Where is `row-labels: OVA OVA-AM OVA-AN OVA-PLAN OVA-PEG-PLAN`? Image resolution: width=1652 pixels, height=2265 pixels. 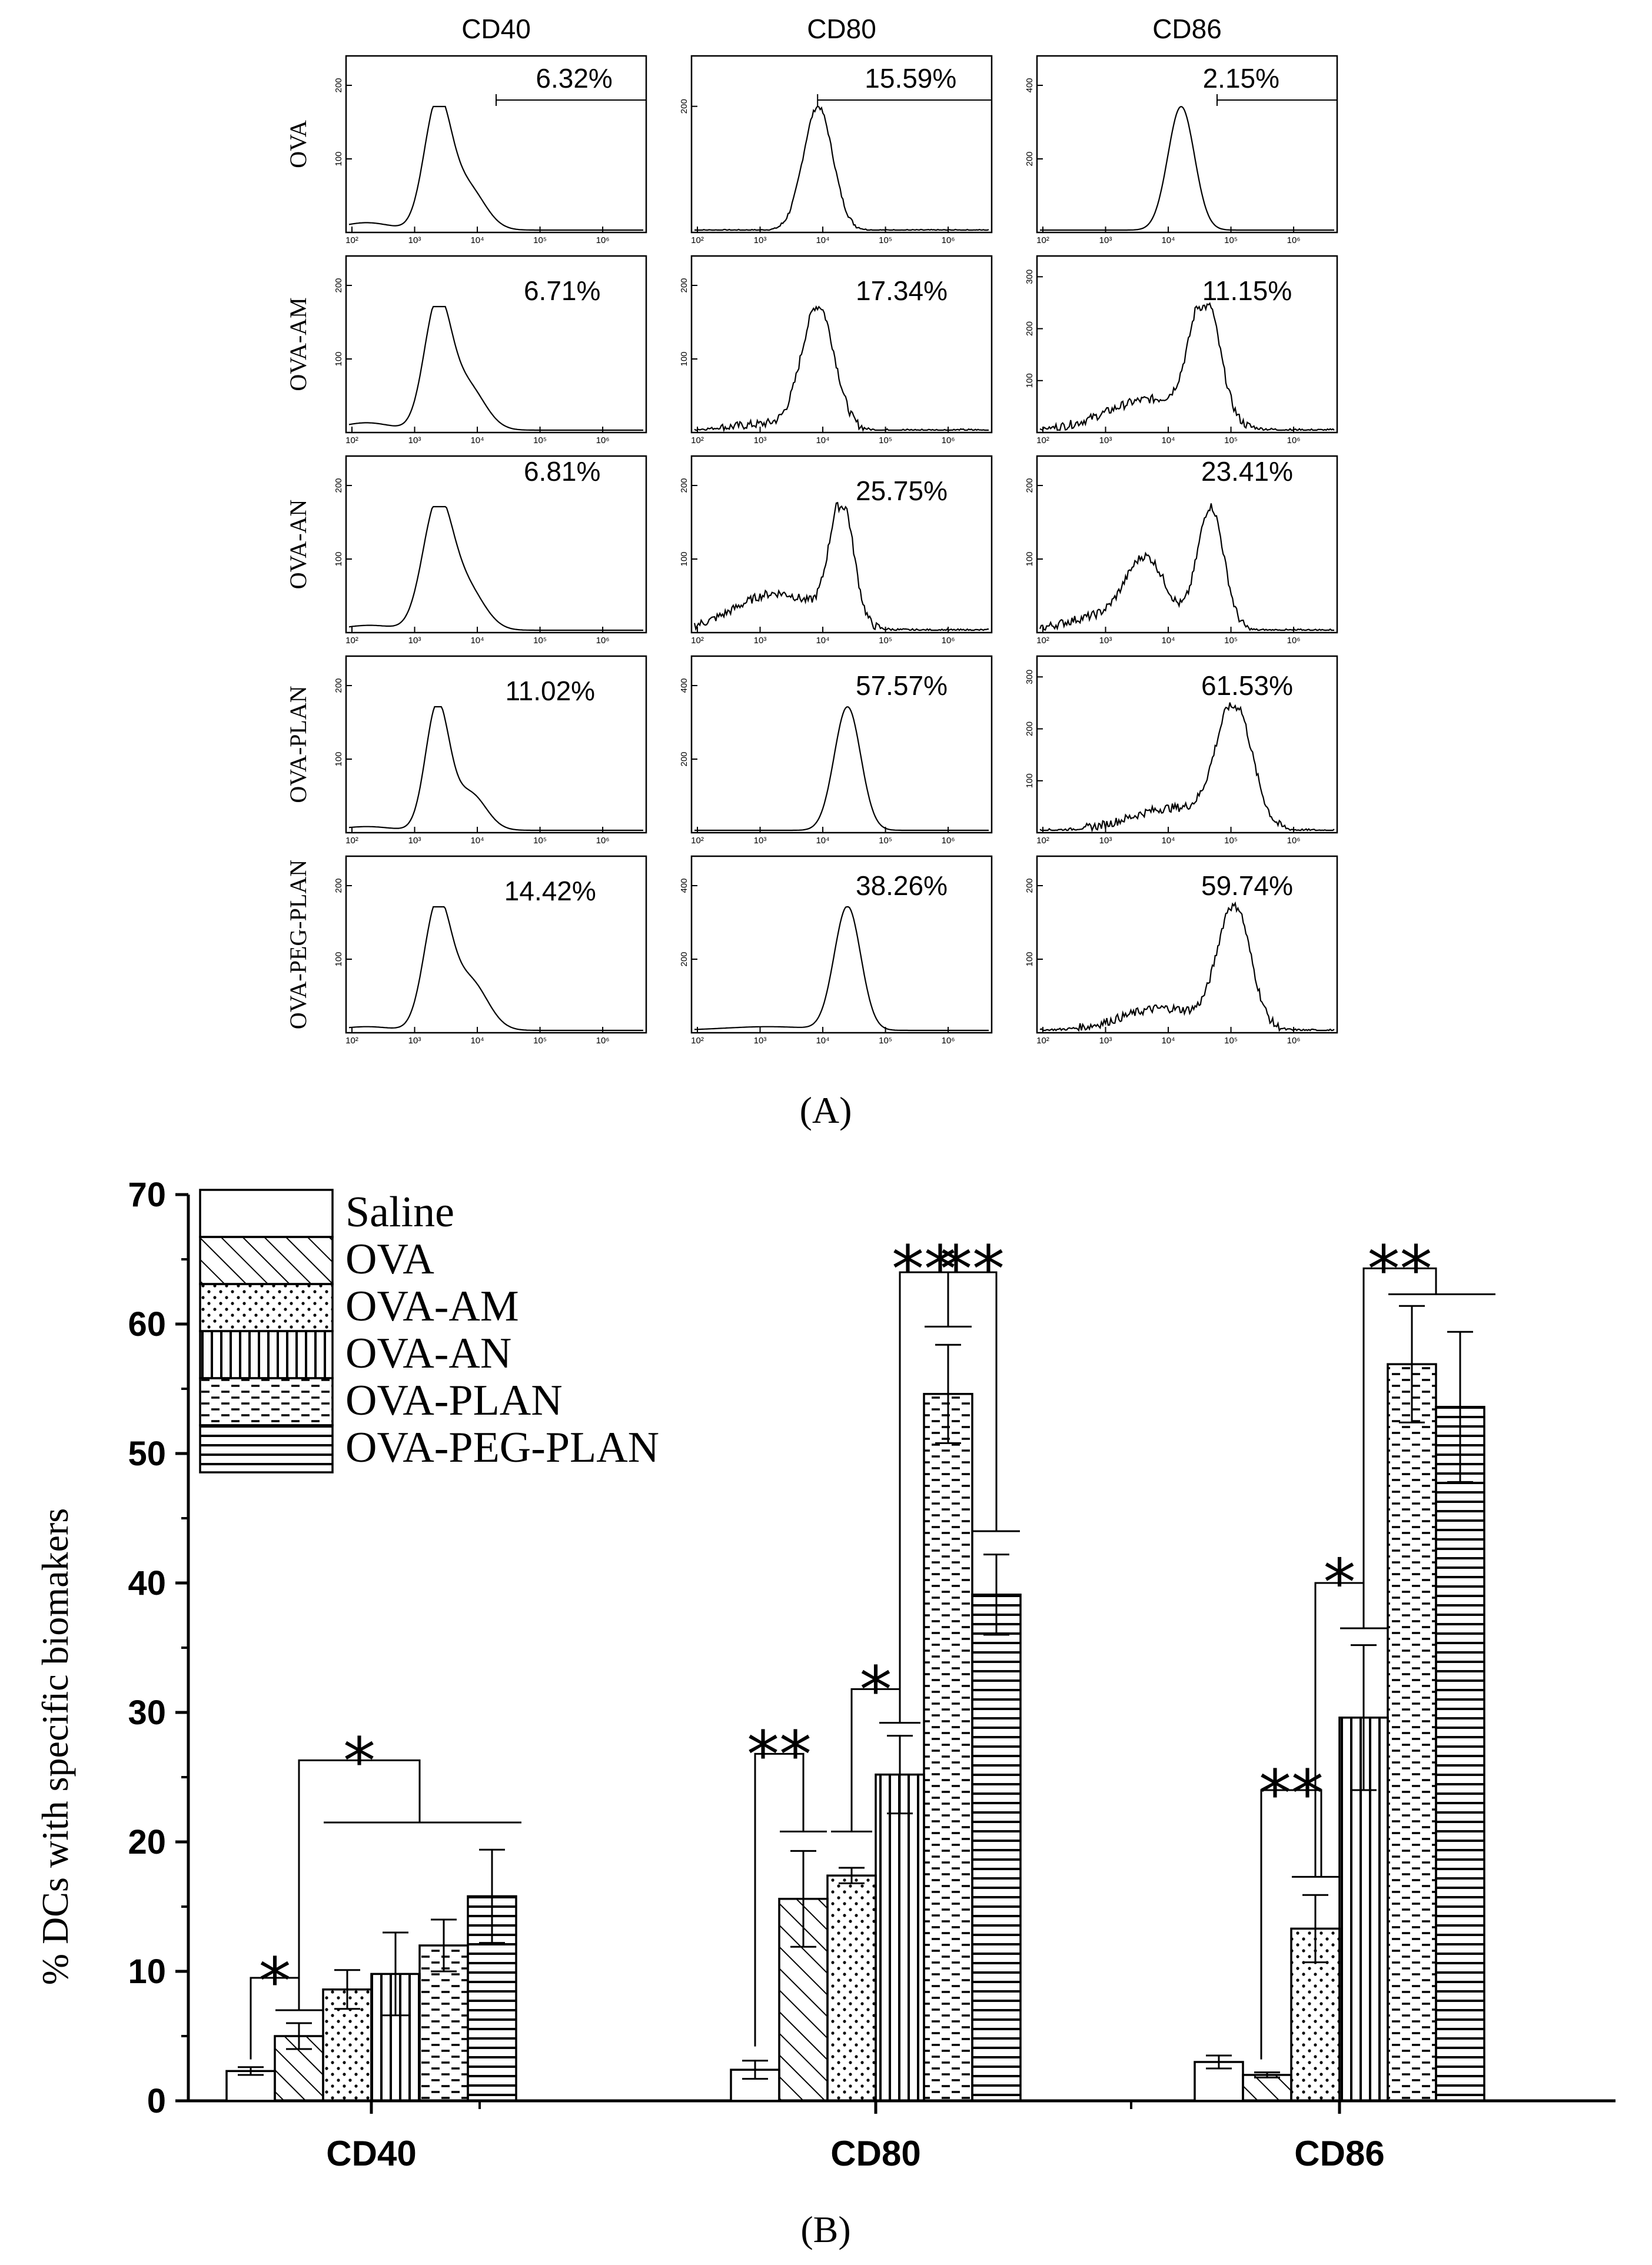
row-labels: OVA OVA-AM OVA-AN OVA-PLAN OVA-PEG-PLAN is located at coordinates (298, 574).